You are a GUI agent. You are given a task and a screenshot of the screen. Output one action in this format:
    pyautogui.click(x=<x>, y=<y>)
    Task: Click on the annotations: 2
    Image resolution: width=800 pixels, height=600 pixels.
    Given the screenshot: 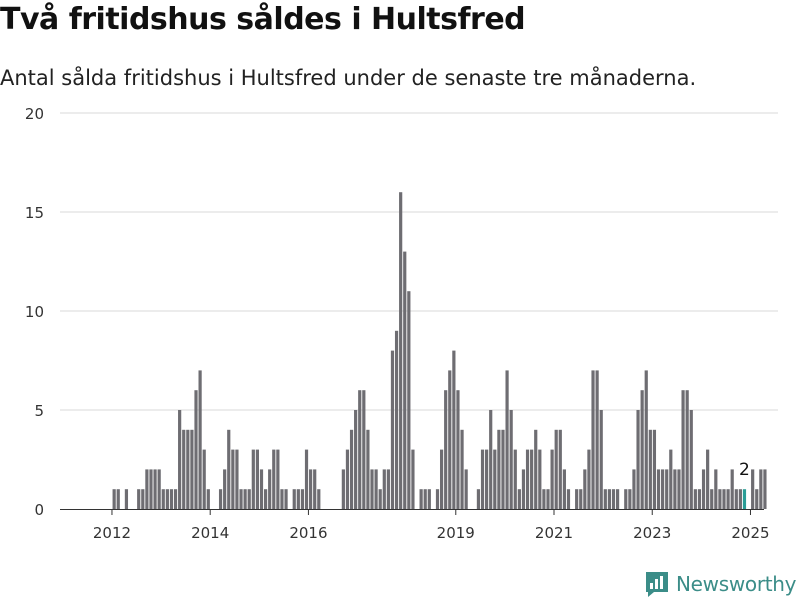 What is the action you would take?
    pyautogui.click(x=744, y=470)
    